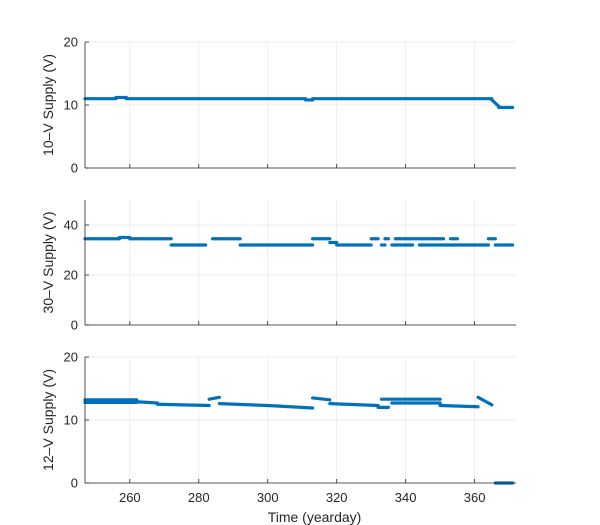 The image size is (600, 525). Describe the element at coordinates (48, 263) in the screenshot. I see `y-axis-label: 30–V Supply (V)` at that location.